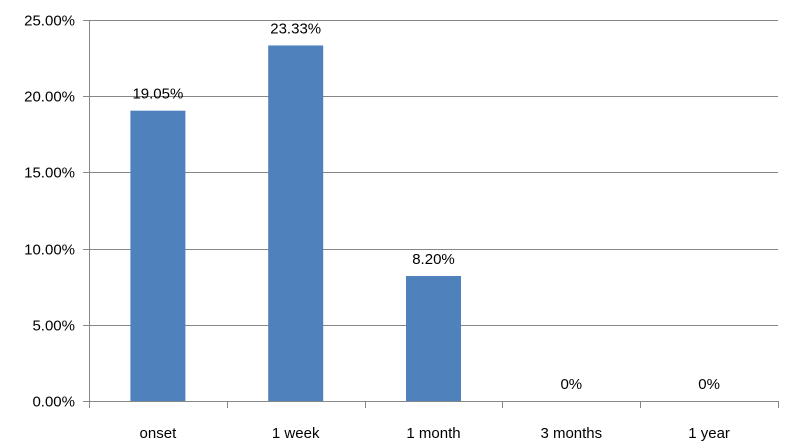 The width and height of the screenshot is (800, 448). What do you see at coordinates (159, 433) in the screenshot?
I see `x-tick-label: onset` at bounding box center [159, 433].